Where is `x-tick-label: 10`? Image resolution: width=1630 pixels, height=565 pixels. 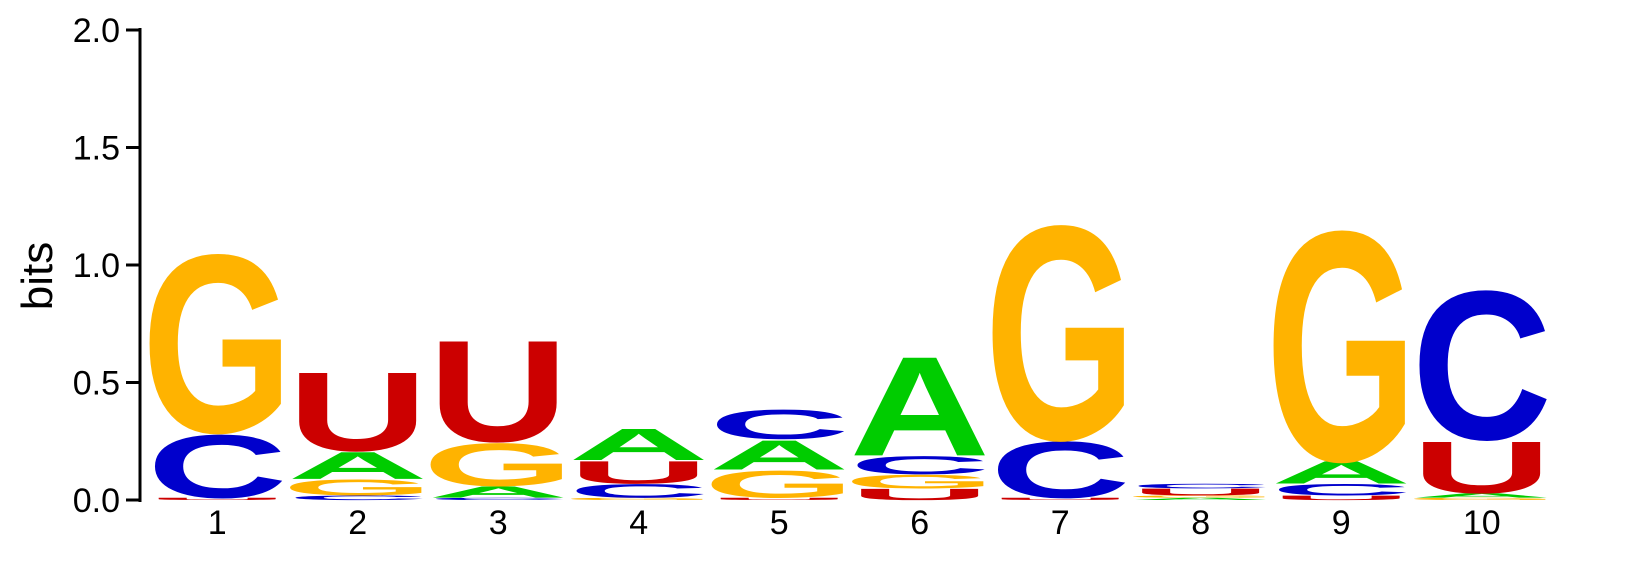 x-tick-label: 10 is located at coordinates (1482, 523).